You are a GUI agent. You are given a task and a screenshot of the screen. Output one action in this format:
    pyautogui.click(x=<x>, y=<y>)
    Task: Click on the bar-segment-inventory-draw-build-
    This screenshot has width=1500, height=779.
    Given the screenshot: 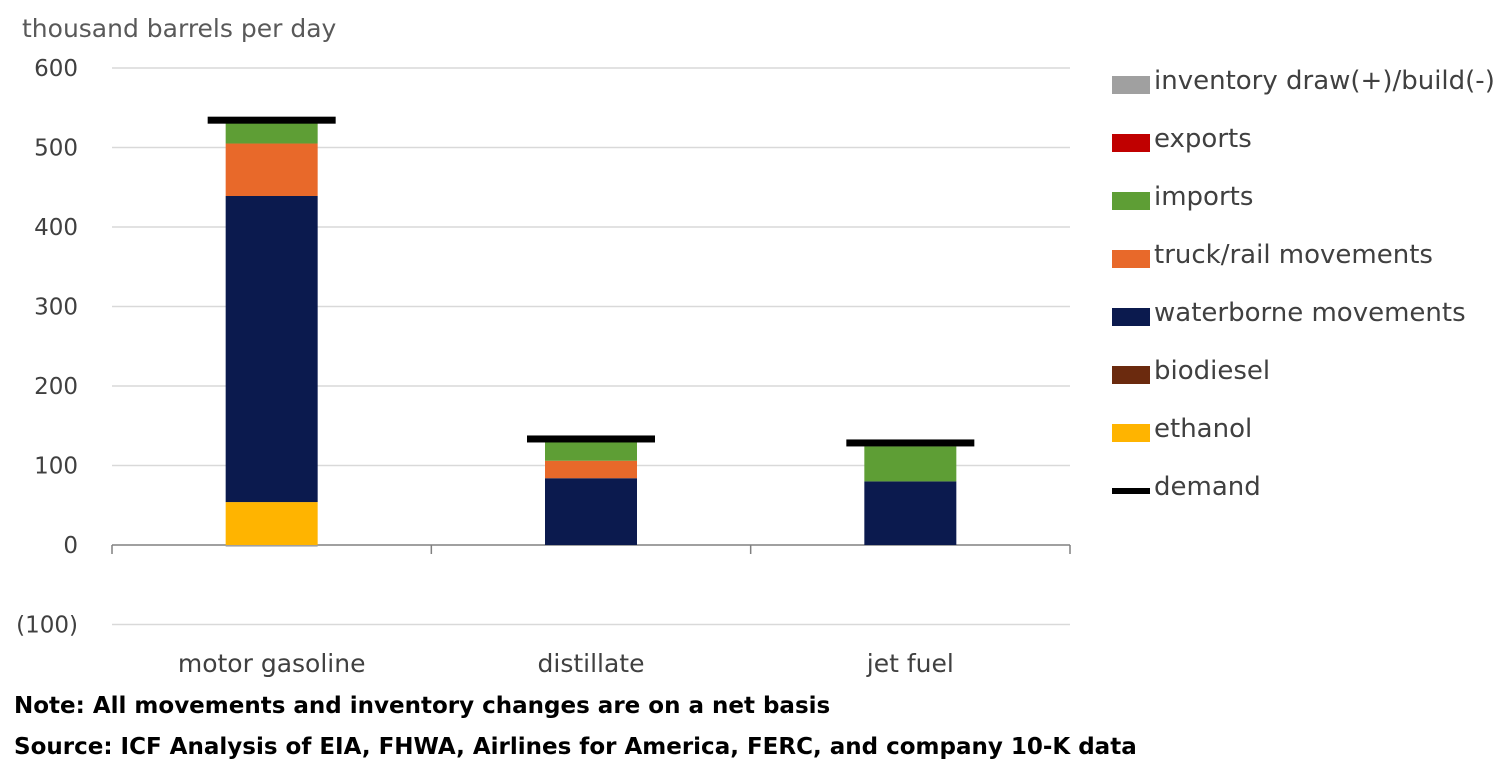 What is the action you would take?
    pyautogui.click(x=271, y=546)
    